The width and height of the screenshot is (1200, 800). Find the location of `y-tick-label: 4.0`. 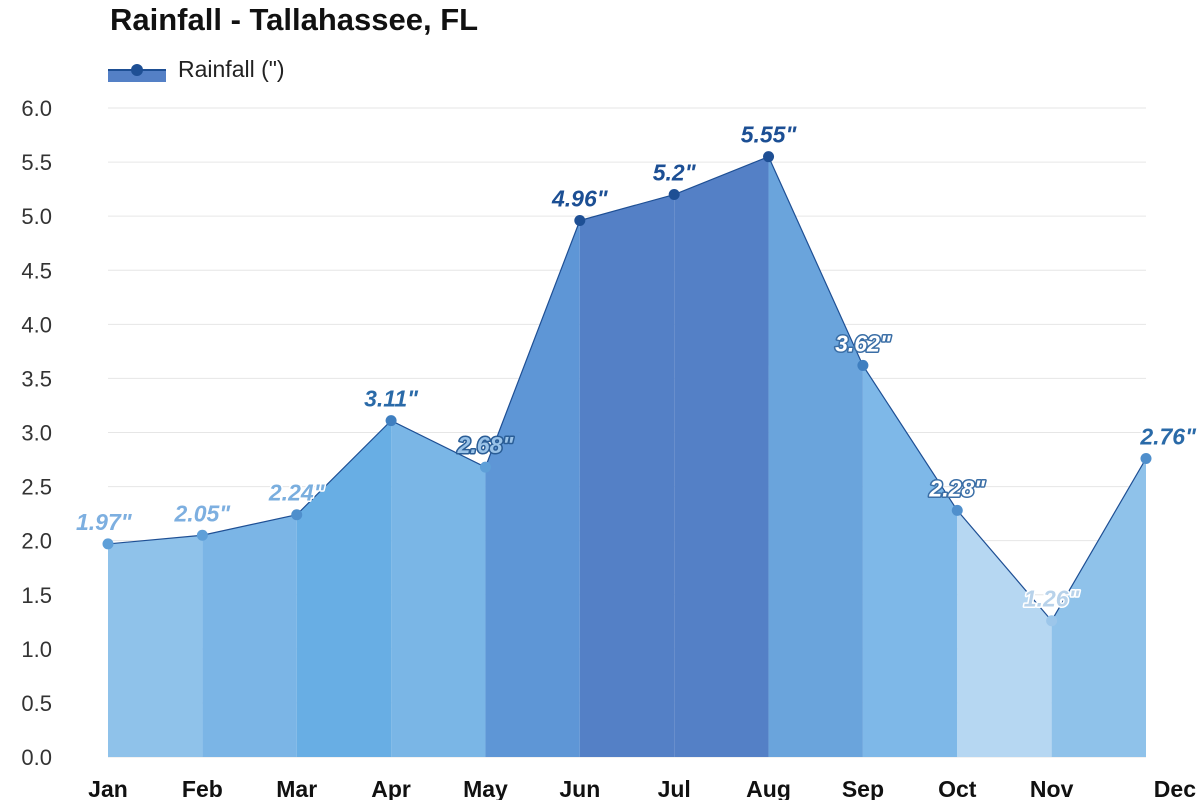

y-tick-label: 4.0 is located at coordinates (36, 324).